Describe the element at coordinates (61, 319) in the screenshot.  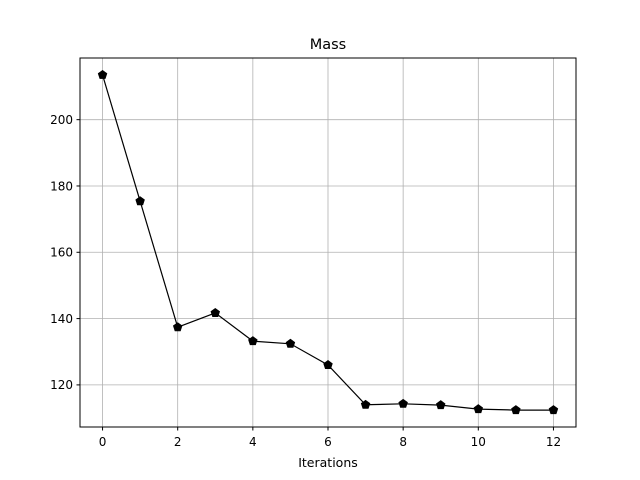
I see `y-tick-label: 140` at that location.